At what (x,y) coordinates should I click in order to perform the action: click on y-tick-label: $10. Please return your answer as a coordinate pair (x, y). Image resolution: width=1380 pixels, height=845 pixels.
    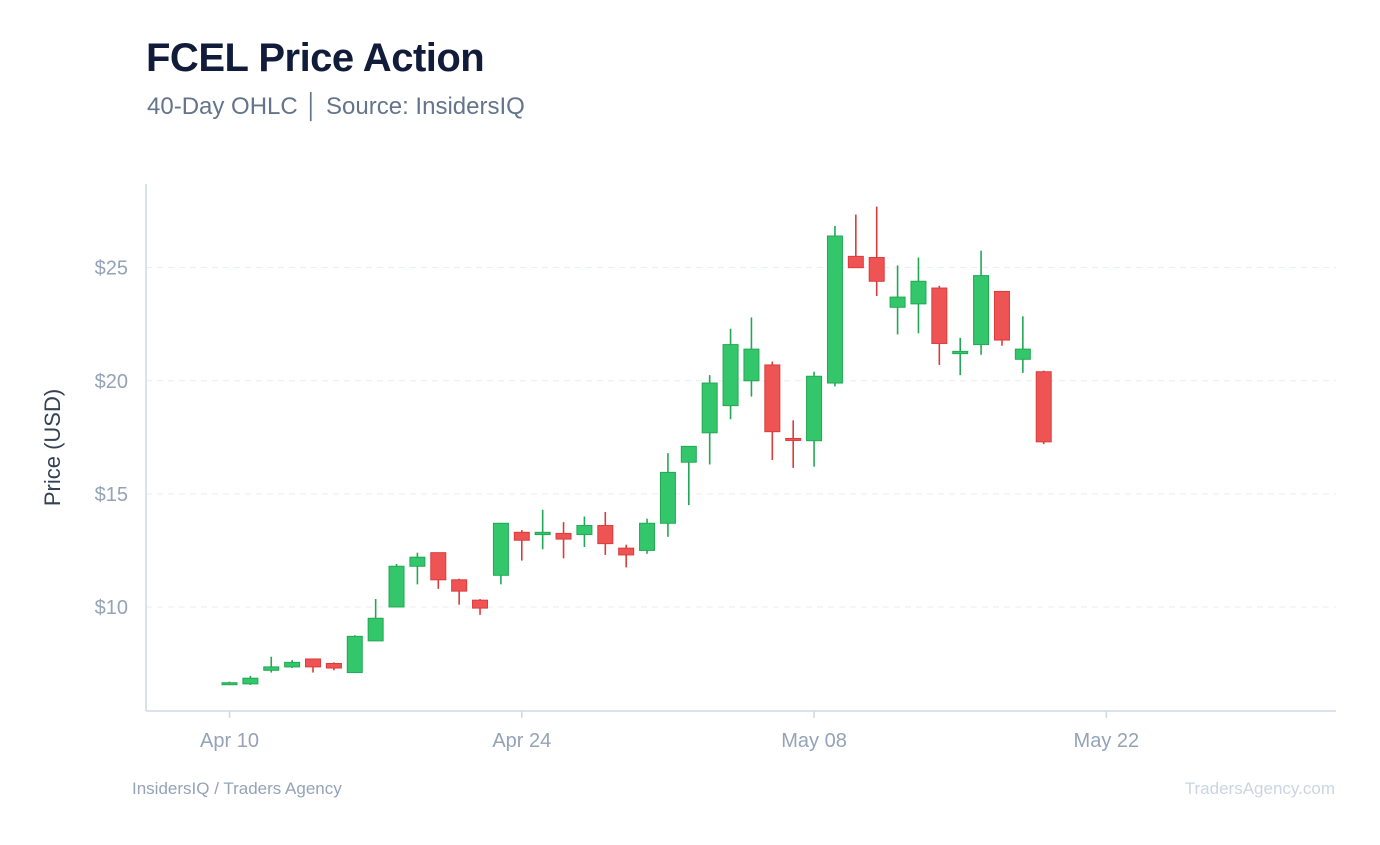
    Looking at the image, I should click on (111, 608).